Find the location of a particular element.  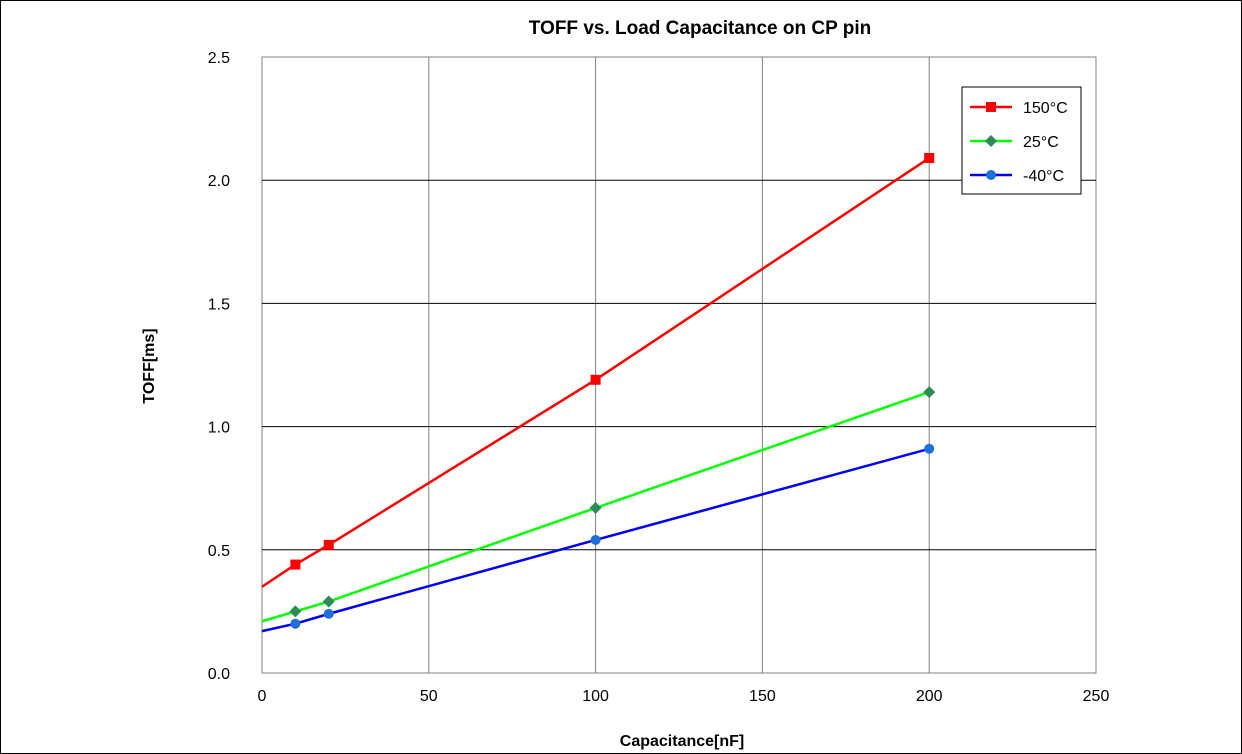

x-axis-label: Capacitance[nF] is located at coordinates (682, 741).